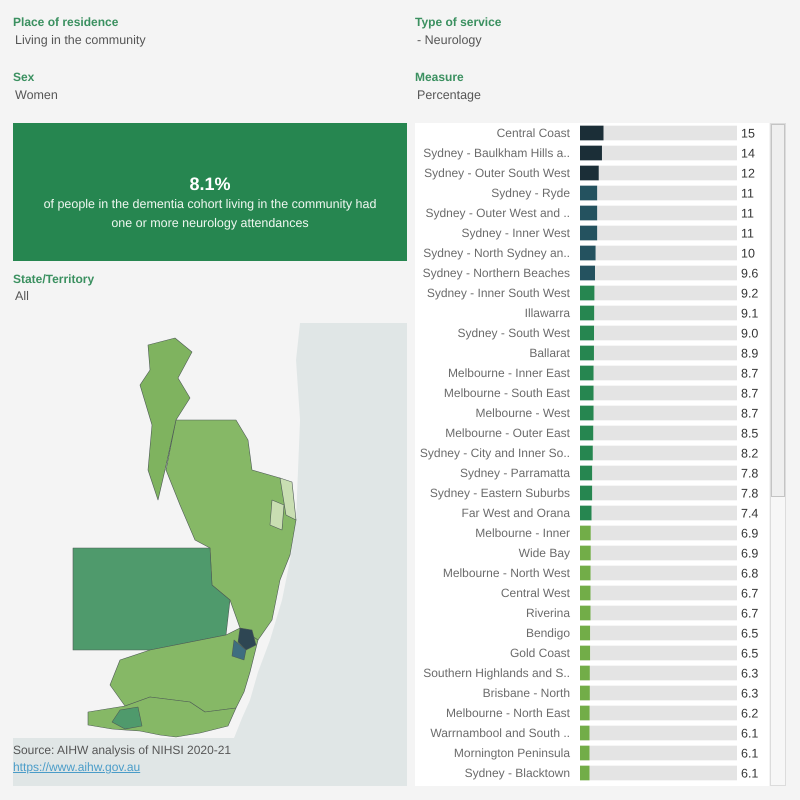 Image resolution: width=800 pixels, height=800 pixels. Describe the element at coordinates (749, 633) in the screenshot. I see `data-label: 6.5` at that location.